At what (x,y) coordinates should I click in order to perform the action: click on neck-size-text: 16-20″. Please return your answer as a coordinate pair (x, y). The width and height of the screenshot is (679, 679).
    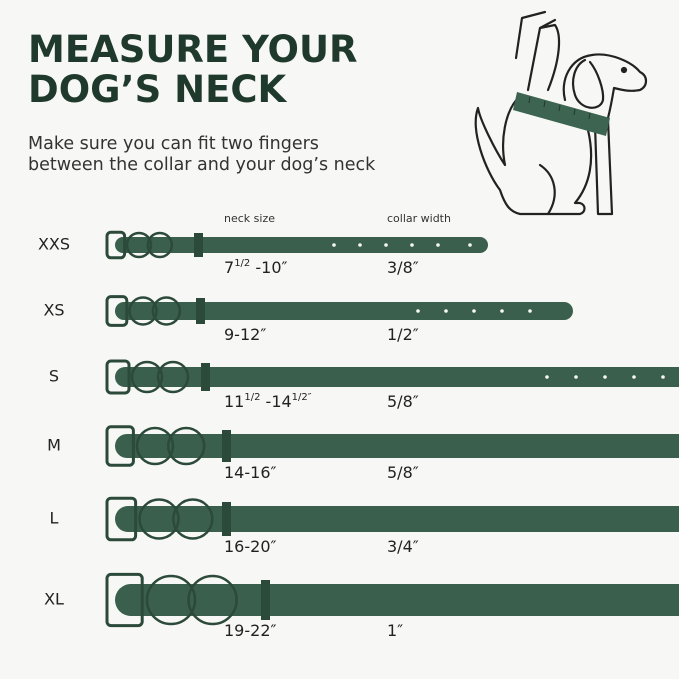
    Looking at the image, I should click on (250, 546).